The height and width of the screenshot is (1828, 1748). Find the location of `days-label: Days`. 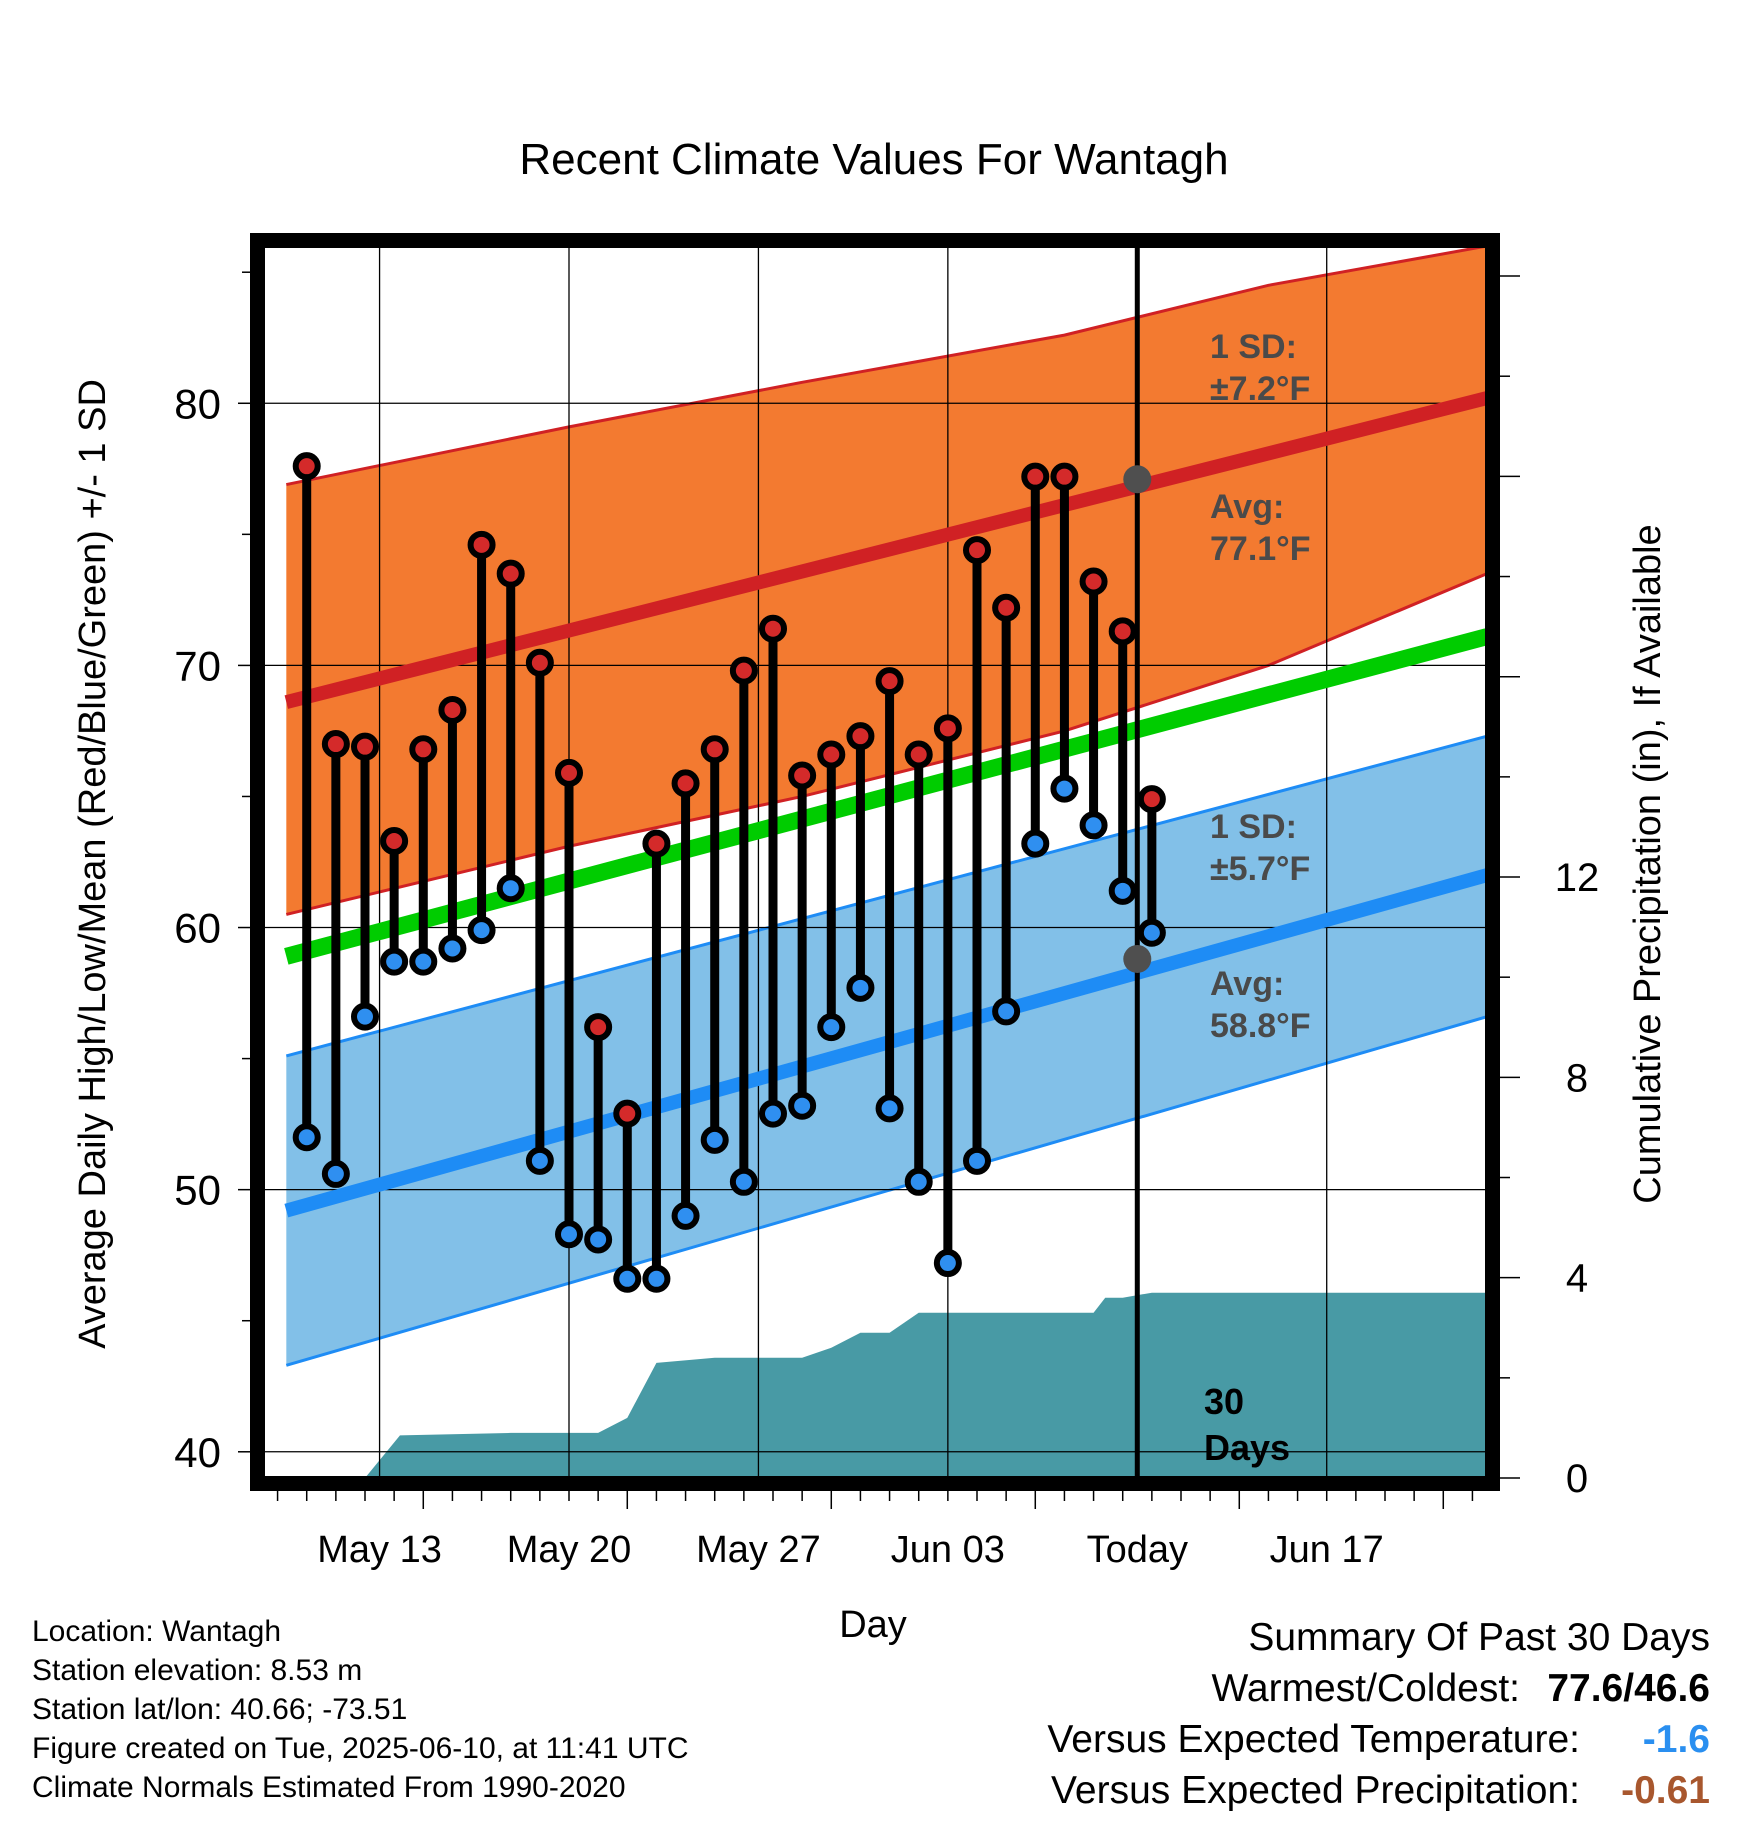

days-label: Days is located at coordinates (1247, 1447).